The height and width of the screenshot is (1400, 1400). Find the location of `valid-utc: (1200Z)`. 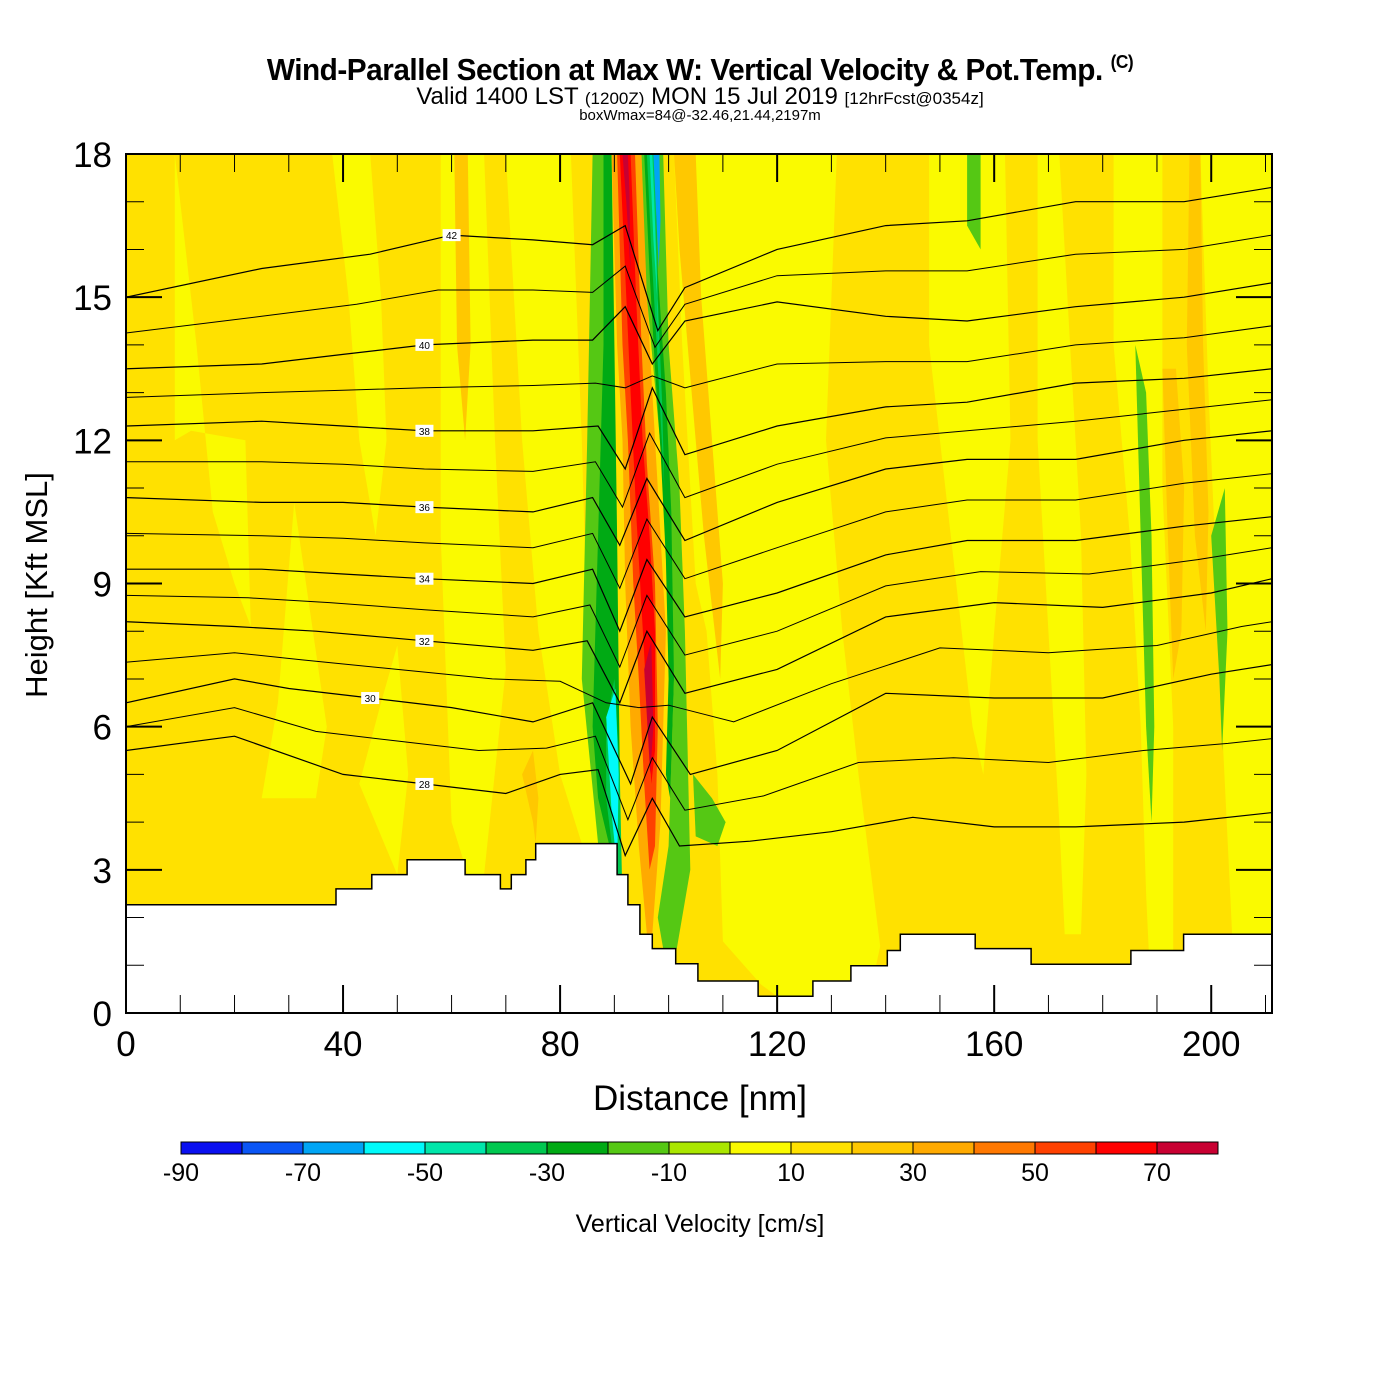

valid-utc: (1200Z) is located at coordinates (614, 98).